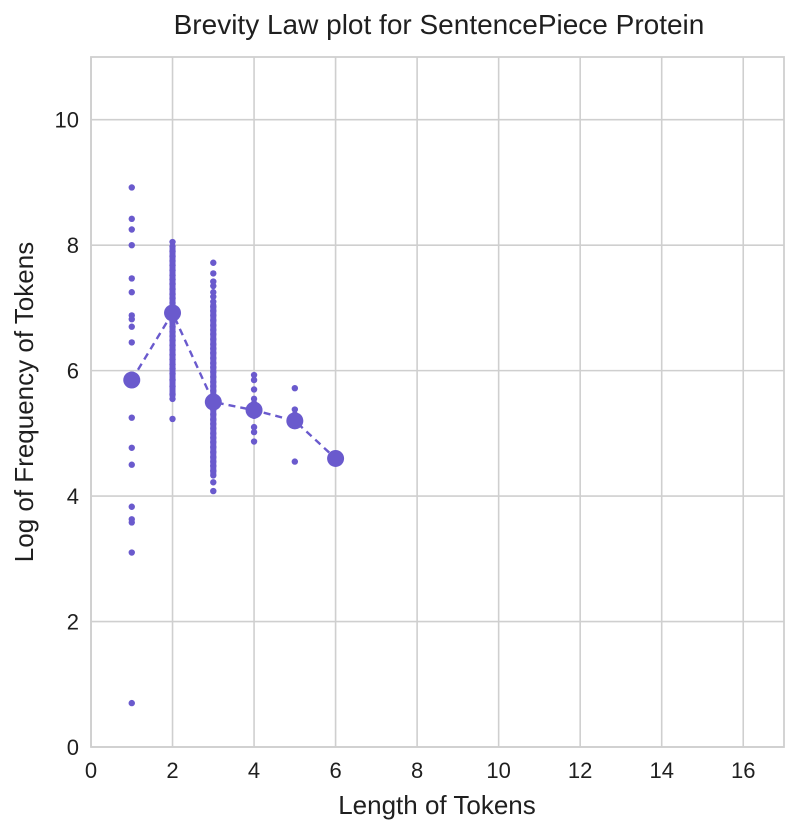 This screenshot has width=797, height=834. I want to click on x-tick-label: 6, so click(335, 770).